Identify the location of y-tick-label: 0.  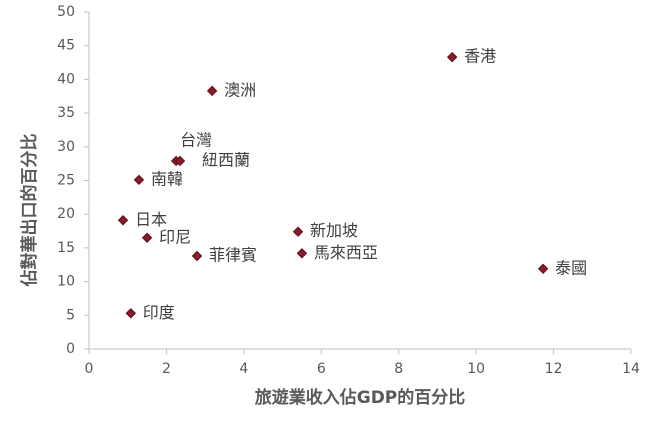
(70, 349).